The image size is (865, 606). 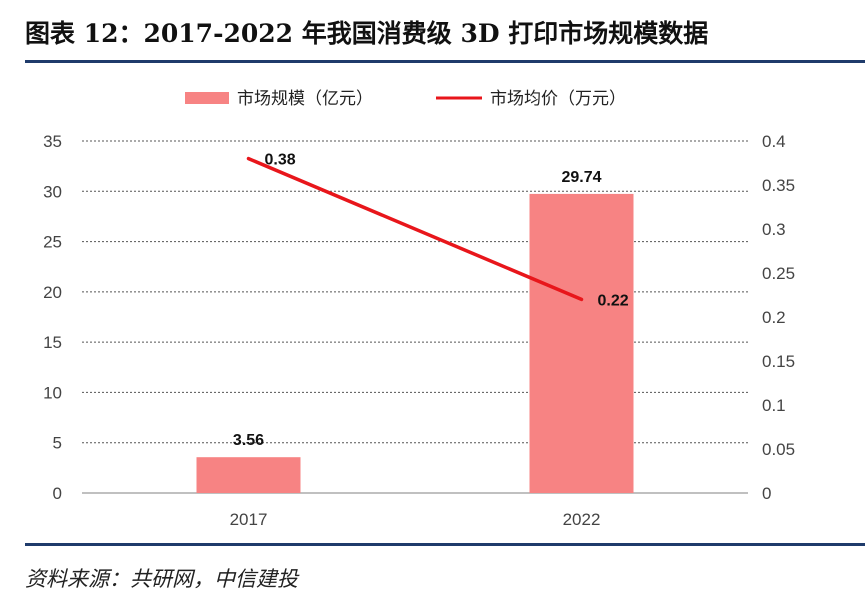 What do you see at coordinates (778, 185) in the screenshot?
I see `y-right-tick-label: 0.35` at bounding box center [778, 185].